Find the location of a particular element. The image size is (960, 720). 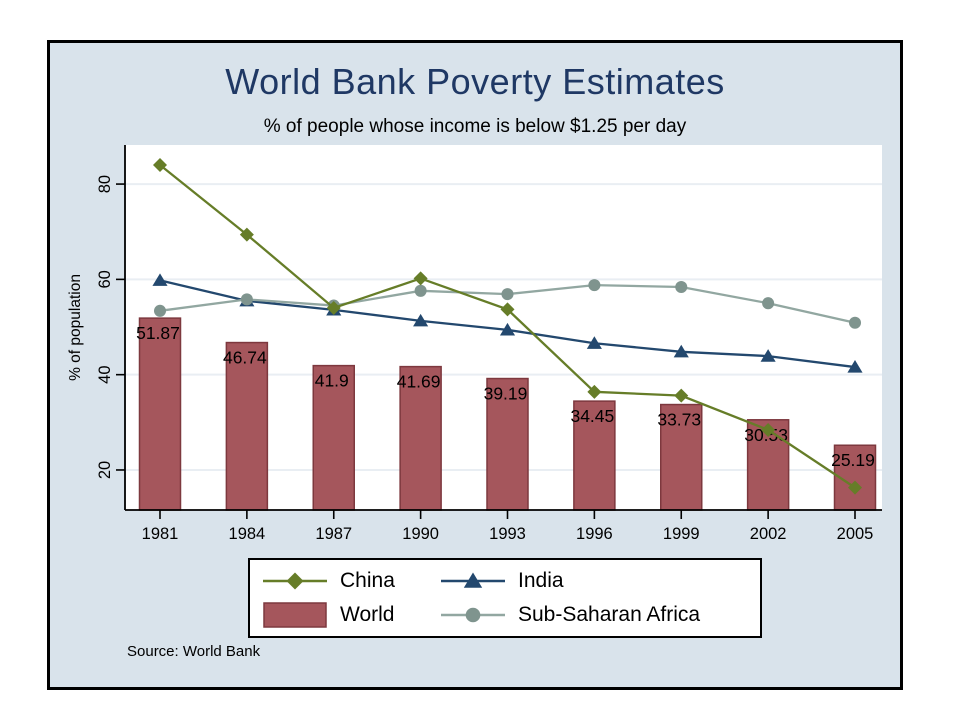

legend-label-india: India is located at coordinates (541, 580).